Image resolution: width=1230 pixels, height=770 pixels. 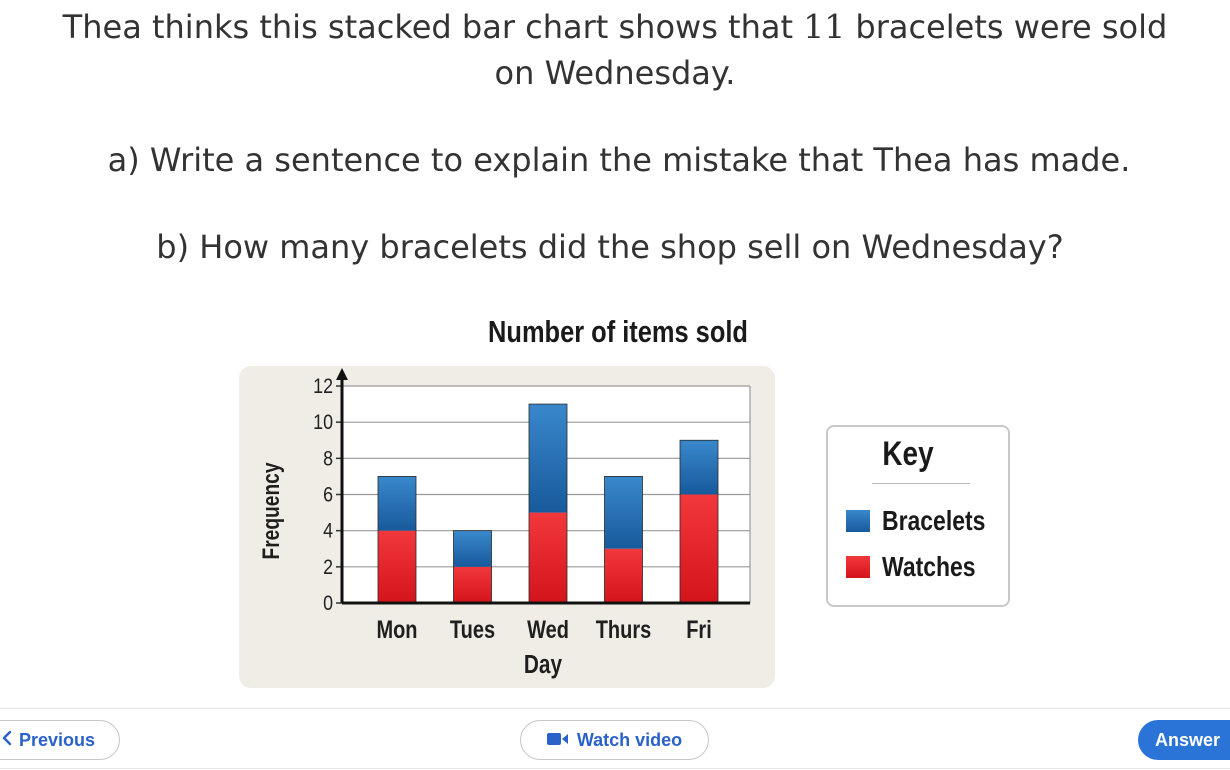 I want to click on question-intro-number: 11, so click(x=824, y=26).